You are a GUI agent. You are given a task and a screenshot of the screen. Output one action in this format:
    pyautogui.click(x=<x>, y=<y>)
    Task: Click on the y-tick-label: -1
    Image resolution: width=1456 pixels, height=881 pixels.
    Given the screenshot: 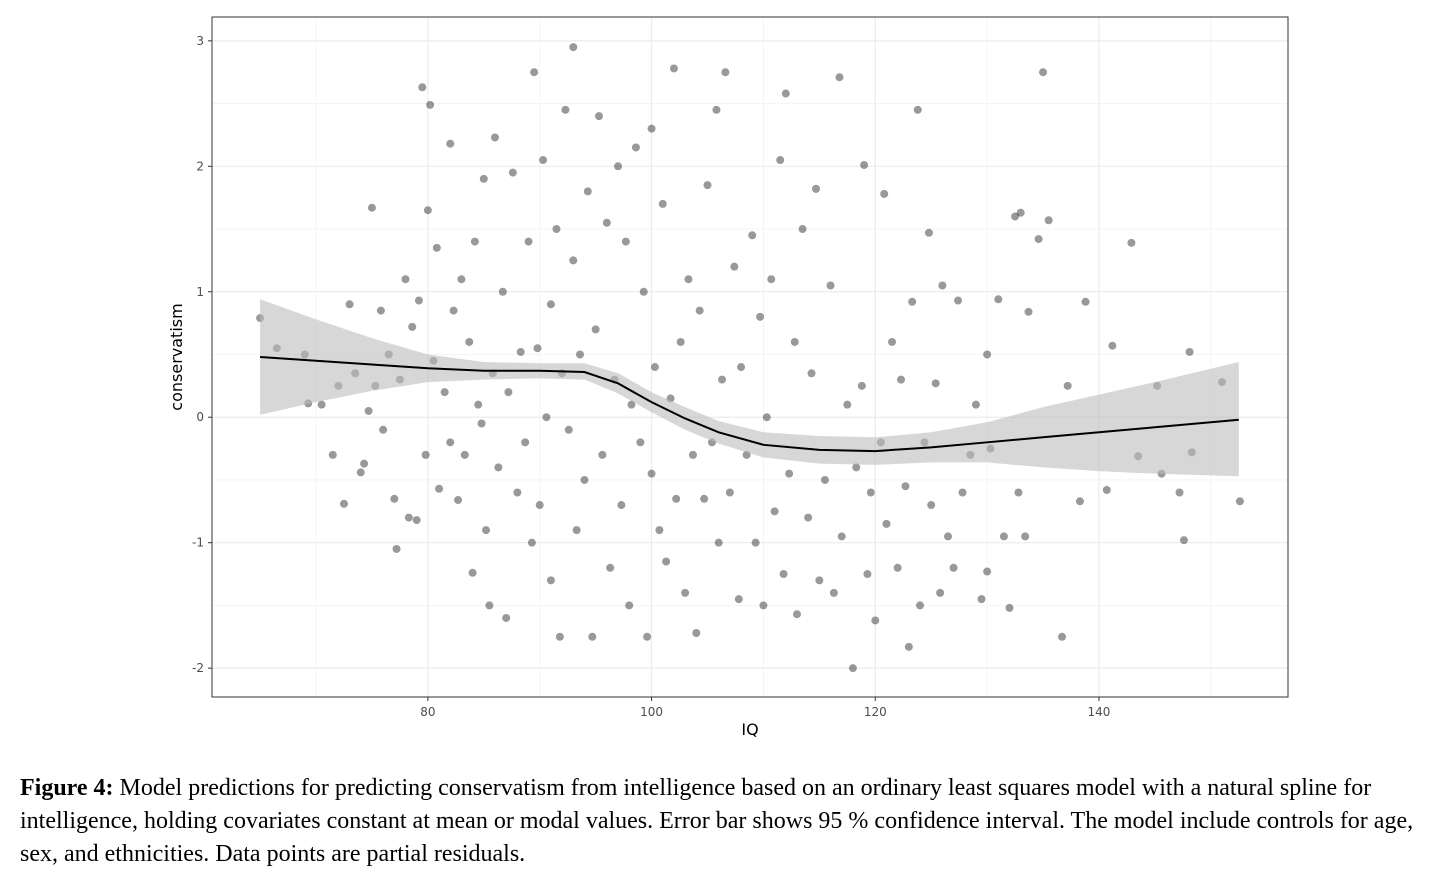 What is the action you would take?
    pyautogui.click(x=198, y=543)
    